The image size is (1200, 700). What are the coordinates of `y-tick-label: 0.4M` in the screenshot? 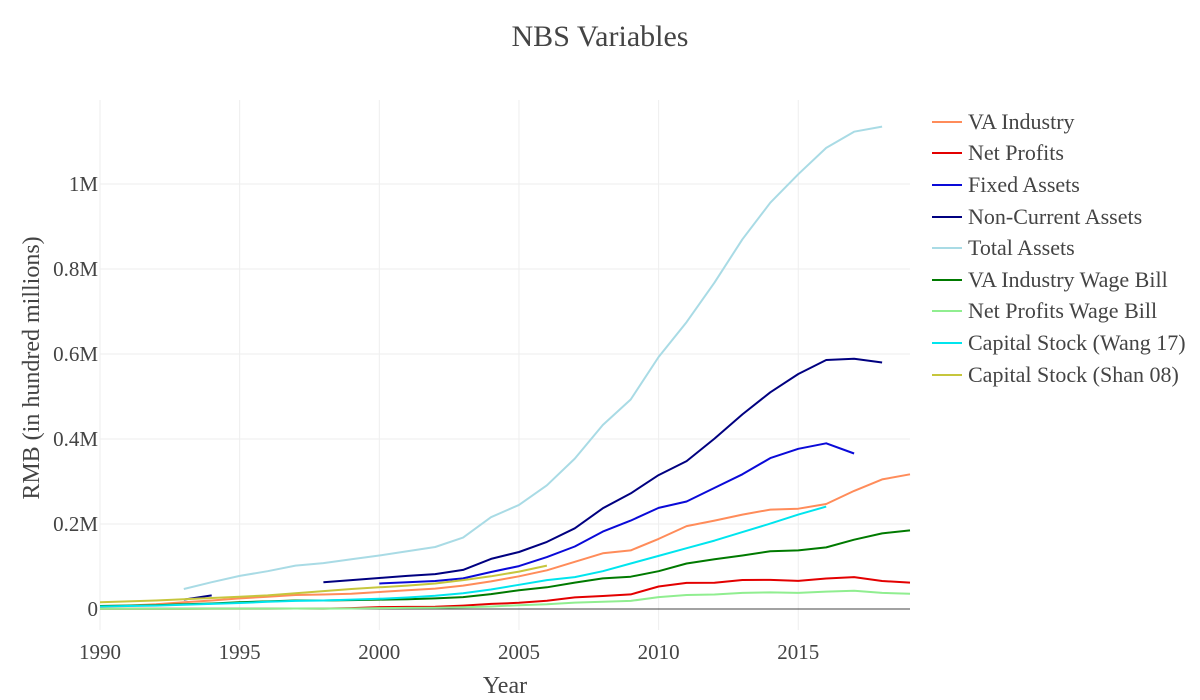 It's located at (75, 439).